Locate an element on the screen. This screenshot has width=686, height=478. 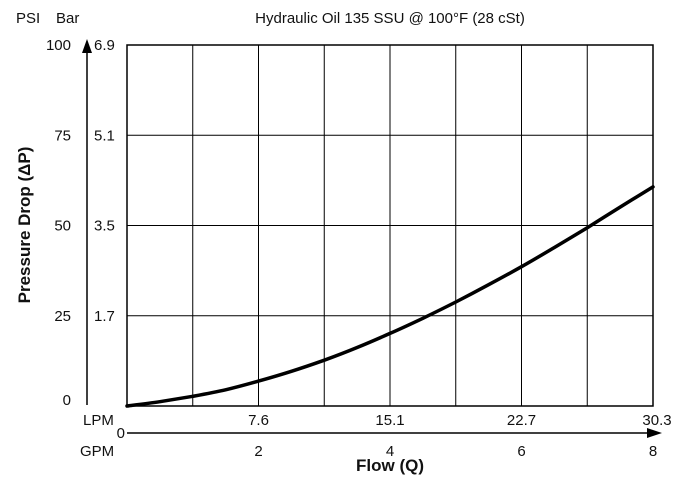
y-axis-title: Pressure Drop (ΔP) is located at coordinates (24, 225).